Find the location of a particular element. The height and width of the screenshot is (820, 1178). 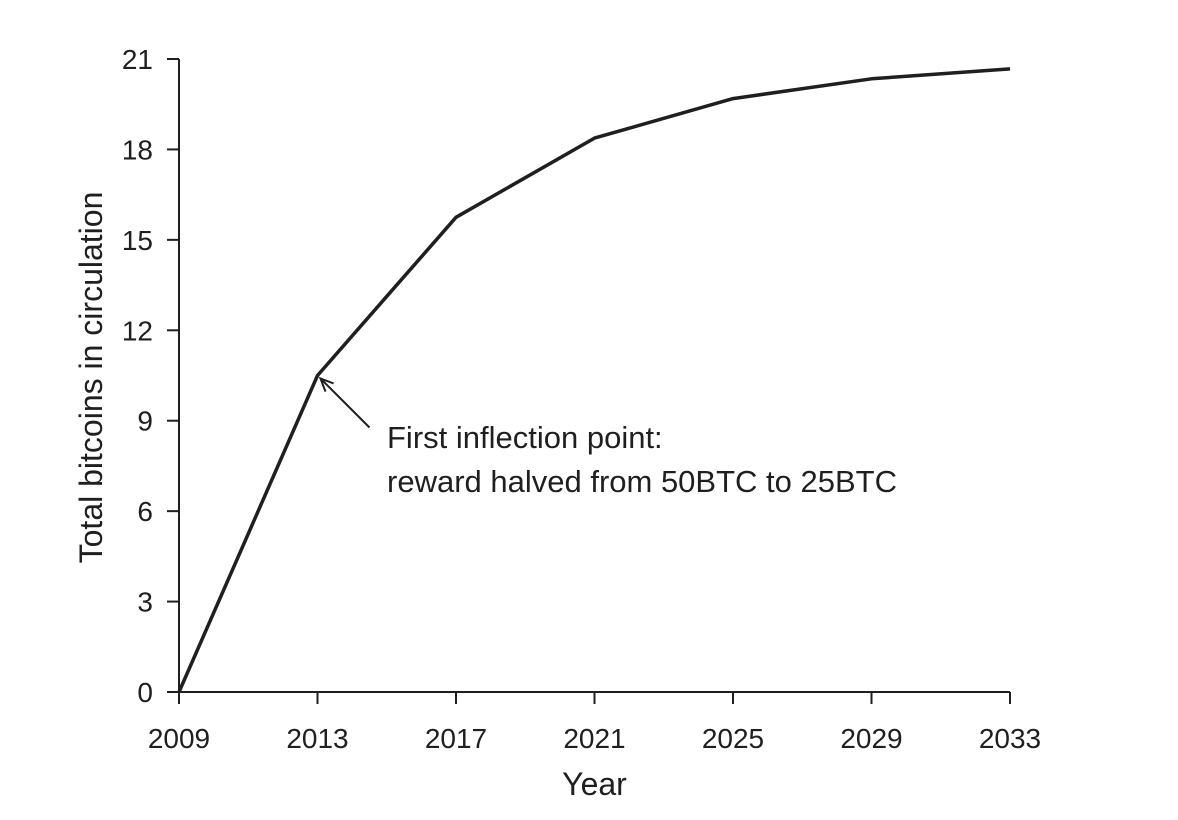

y-axis-label: Total bitcoins in circulation is located at coordinates (91, 378).